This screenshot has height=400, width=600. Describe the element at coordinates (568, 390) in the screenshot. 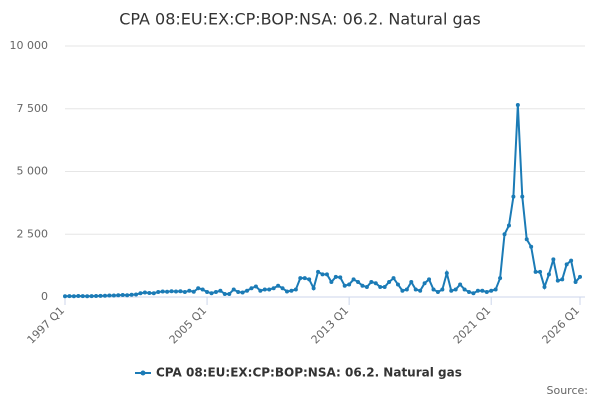

I see `source-label: Source:` at that location.